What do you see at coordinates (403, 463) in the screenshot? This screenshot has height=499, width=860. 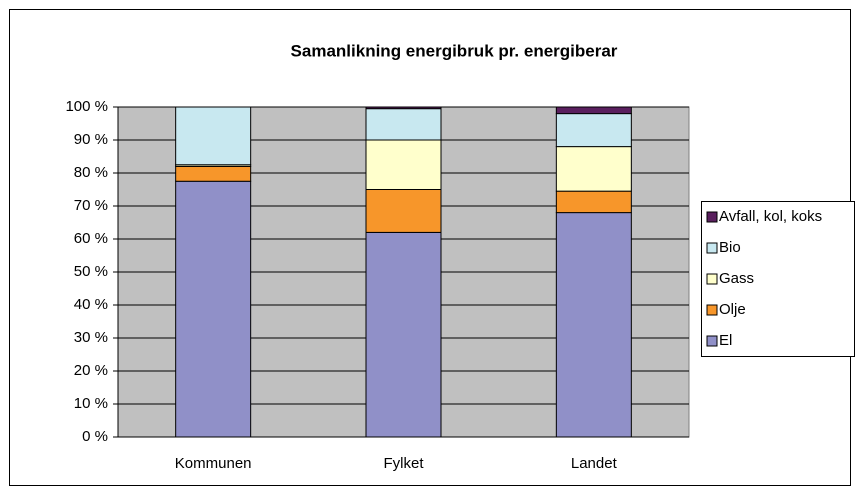 I see `x-tick-label: Fylket` at bounding box center [403, 463].